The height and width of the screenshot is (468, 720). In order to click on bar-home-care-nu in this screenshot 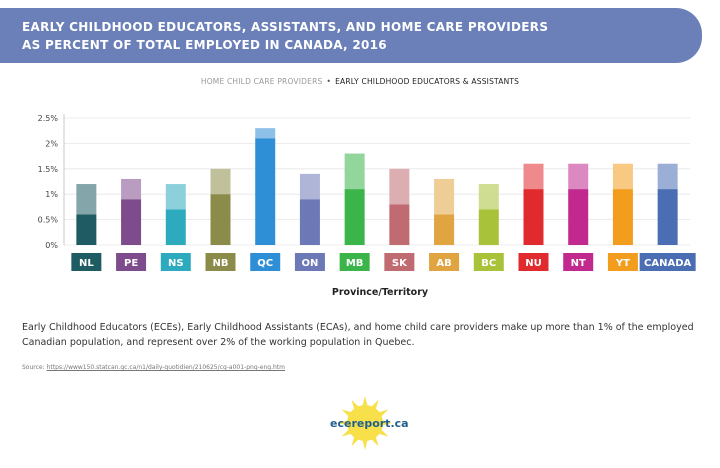, I will do `click(533, 176)`.